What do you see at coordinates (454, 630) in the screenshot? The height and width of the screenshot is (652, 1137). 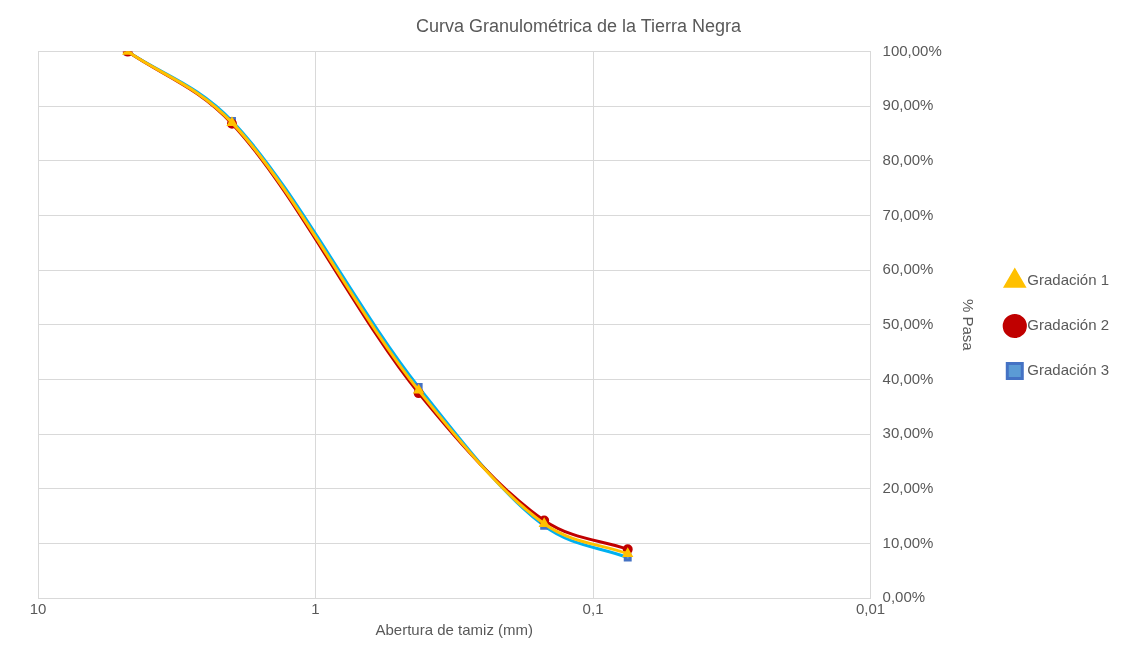 I see `x-axis-title: Abertura de tamiz (mm)` at bounding box center [454, 630].